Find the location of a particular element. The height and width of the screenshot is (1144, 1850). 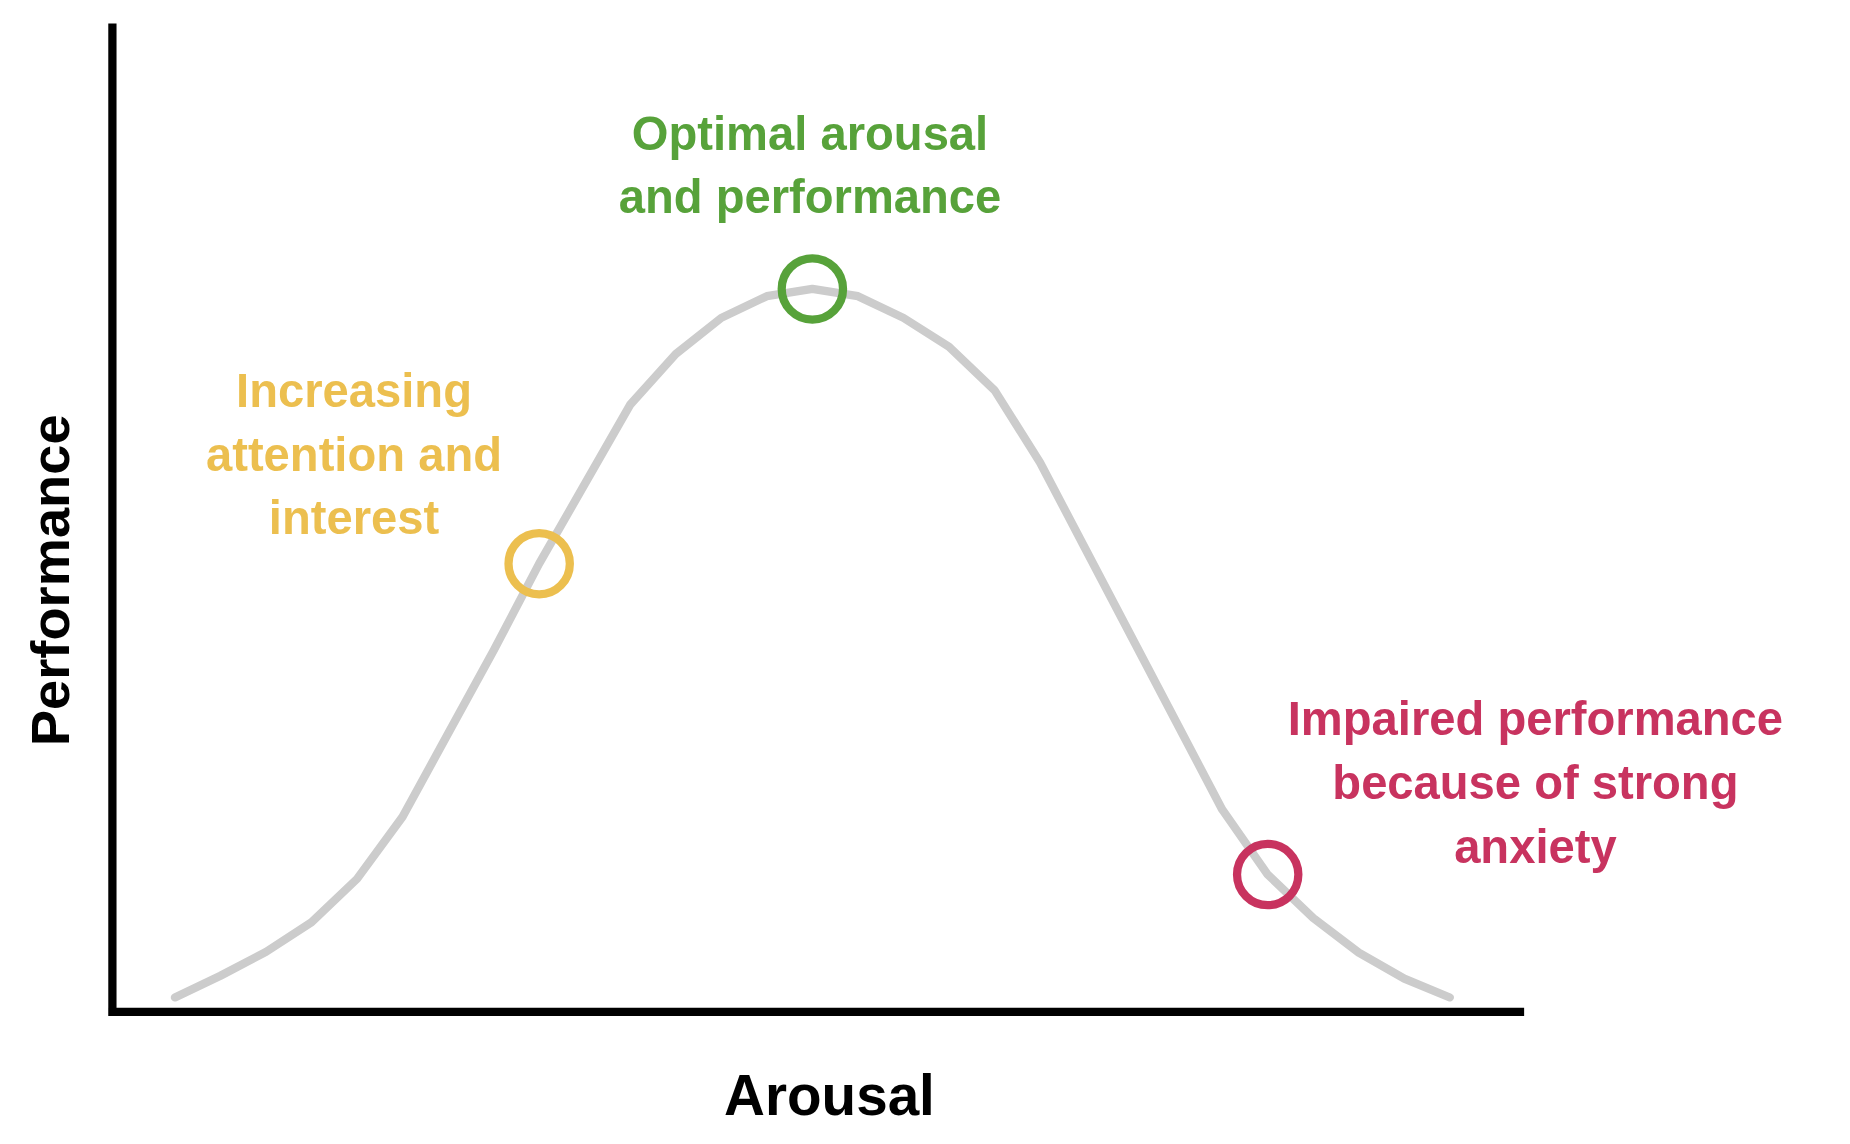

annotation: Impaired performance because of strong anxiety is located at coordinates (1535, 782).